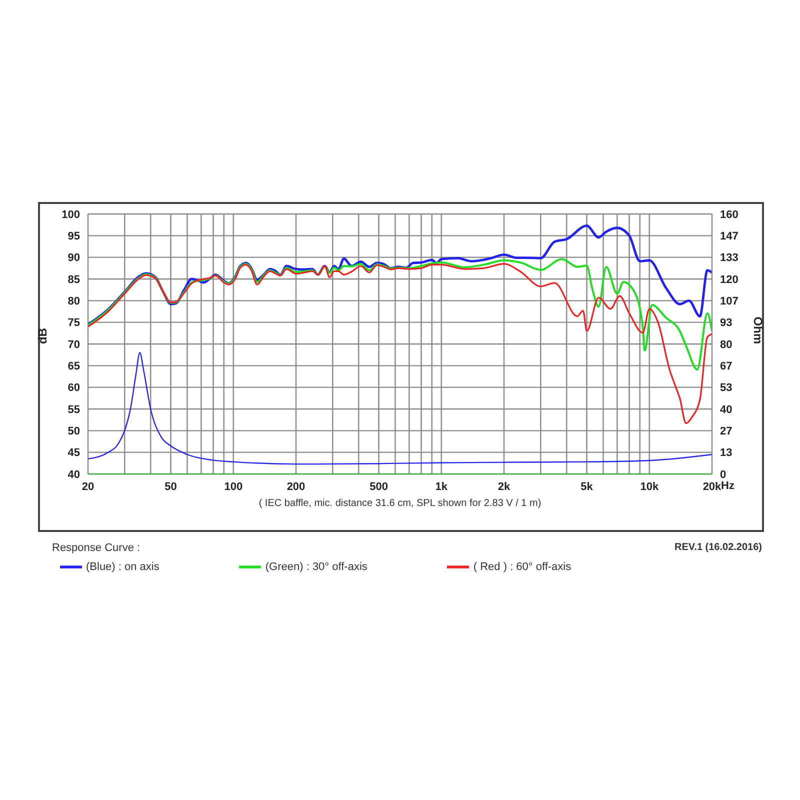  Describe the element at coordinates (296, 486) in the screenshot. I see `x-tick-label: 200` at that location.